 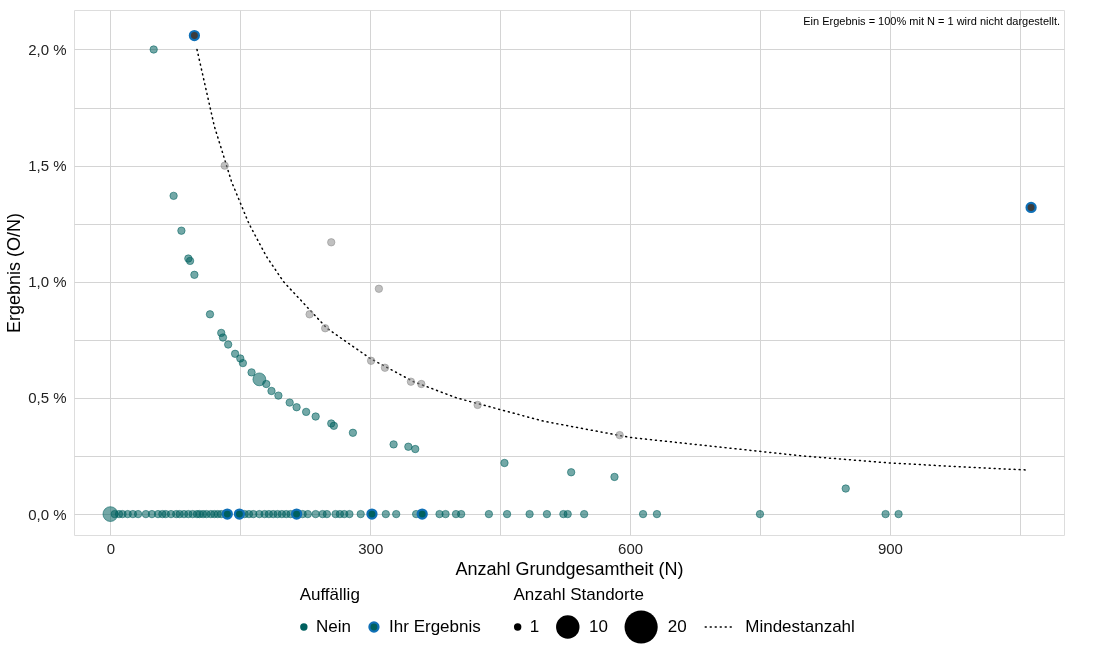 I want to click on y-tick-label: 2,0 %, so click(x=47, y=49).